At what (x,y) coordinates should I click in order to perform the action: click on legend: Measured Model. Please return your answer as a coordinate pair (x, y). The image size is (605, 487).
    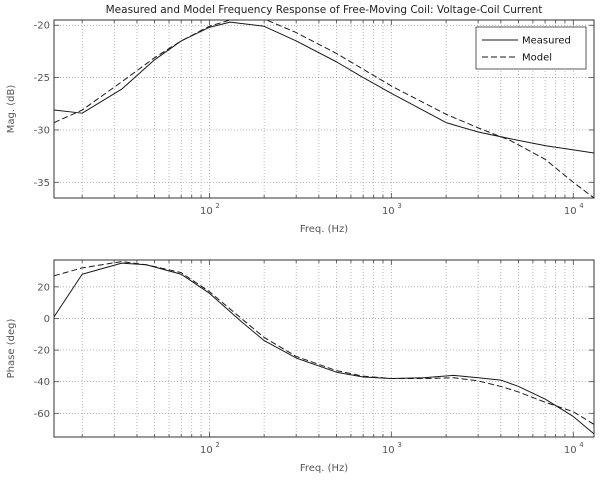
    Looking at the image, I should click on (531, 48).